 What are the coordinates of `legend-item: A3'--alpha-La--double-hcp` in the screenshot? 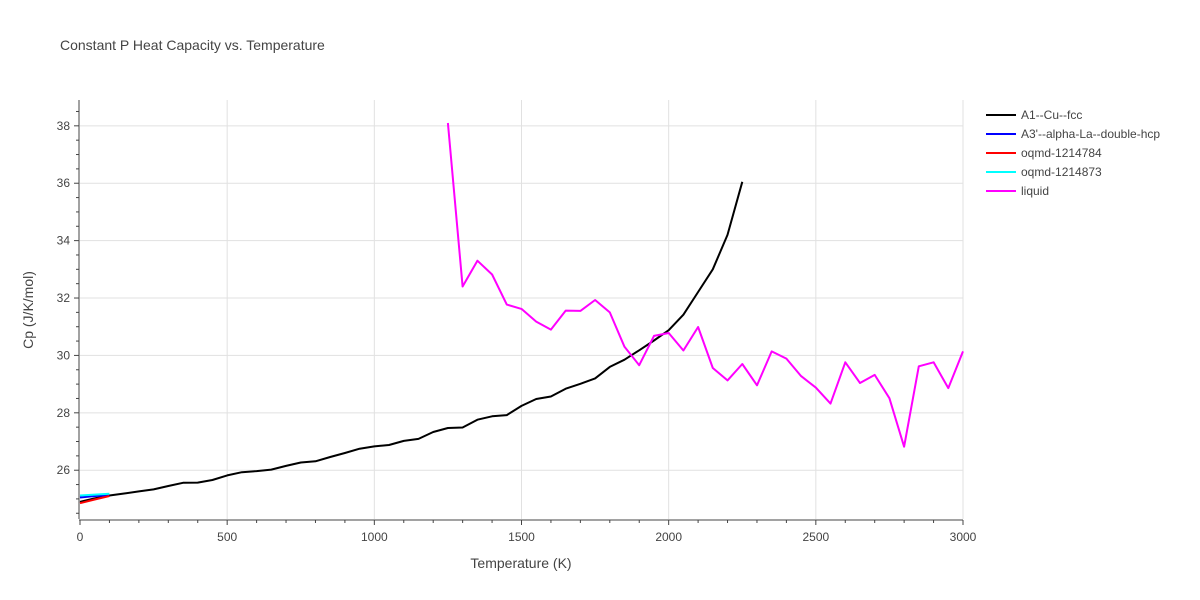 It's located at (1073, 134).